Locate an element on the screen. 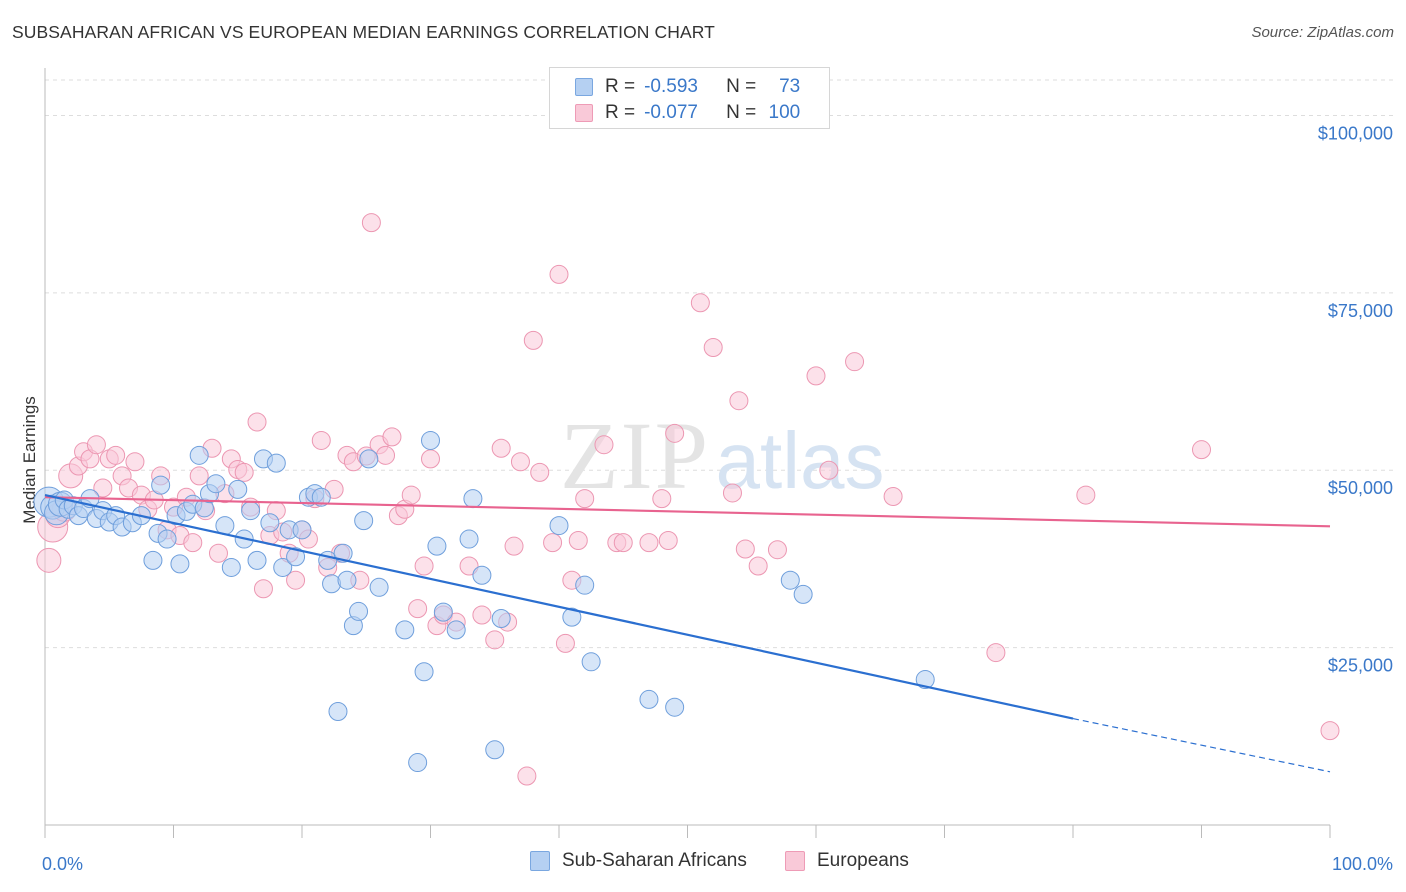 This screenshot has width=1406, height=892. legend-r-label: R = is located at coordinates (620, 86).